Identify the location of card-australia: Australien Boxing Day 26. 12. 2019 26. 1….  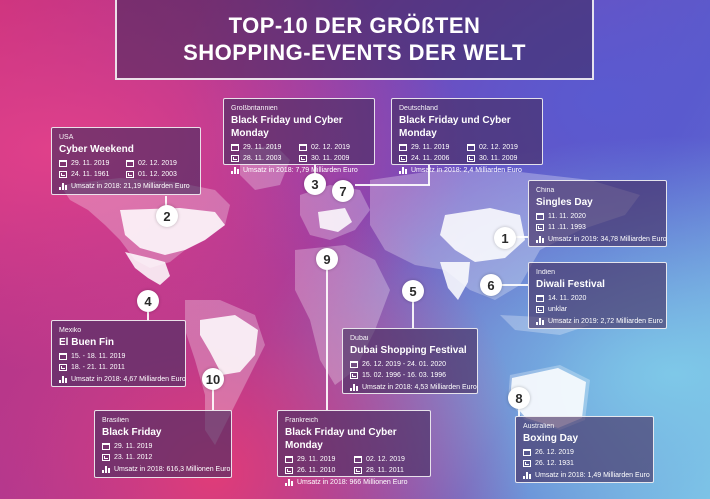
(584, 449).